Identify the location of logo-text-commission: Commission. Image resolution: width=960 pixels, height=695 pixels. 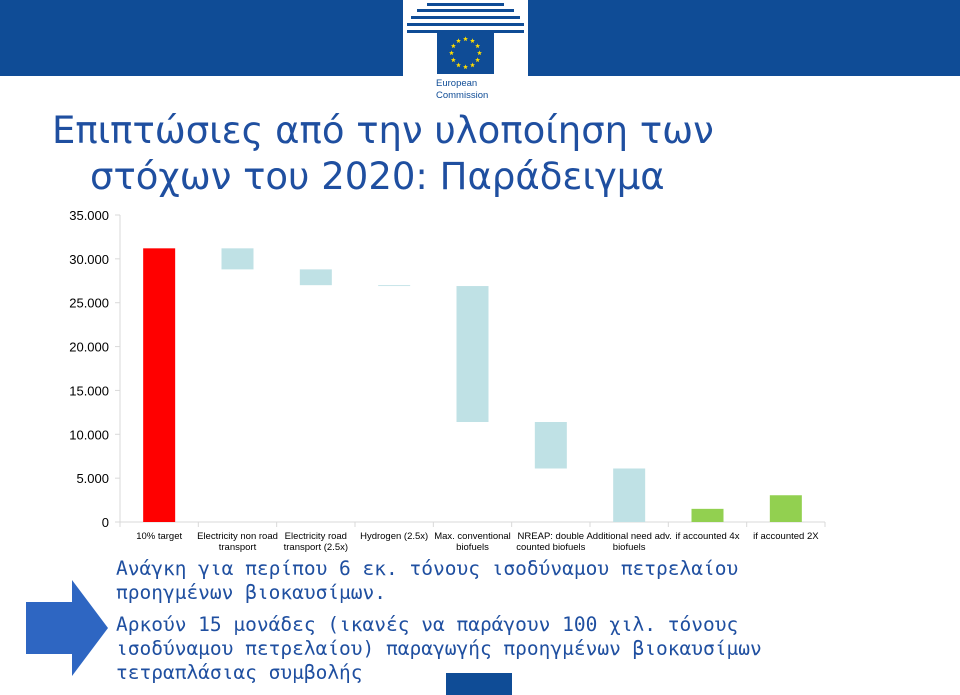
(462, 95).